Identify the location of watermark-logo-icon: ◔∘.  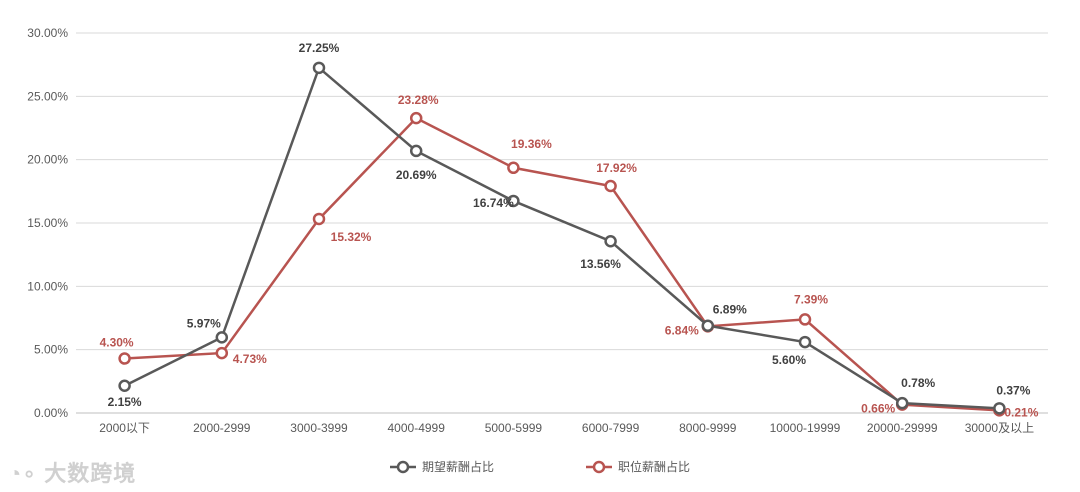
(23, 473).